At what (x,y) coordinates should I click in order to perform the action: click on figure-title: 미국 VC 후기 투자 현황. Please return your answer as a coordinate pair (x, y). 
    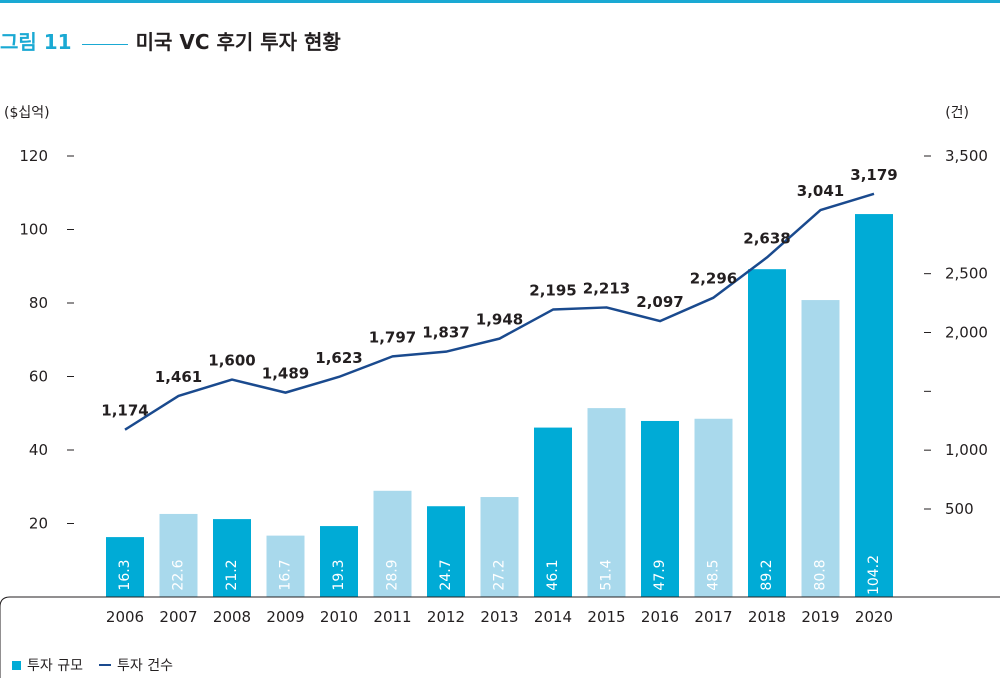
    Looking at the image, I should click on (238, 42).